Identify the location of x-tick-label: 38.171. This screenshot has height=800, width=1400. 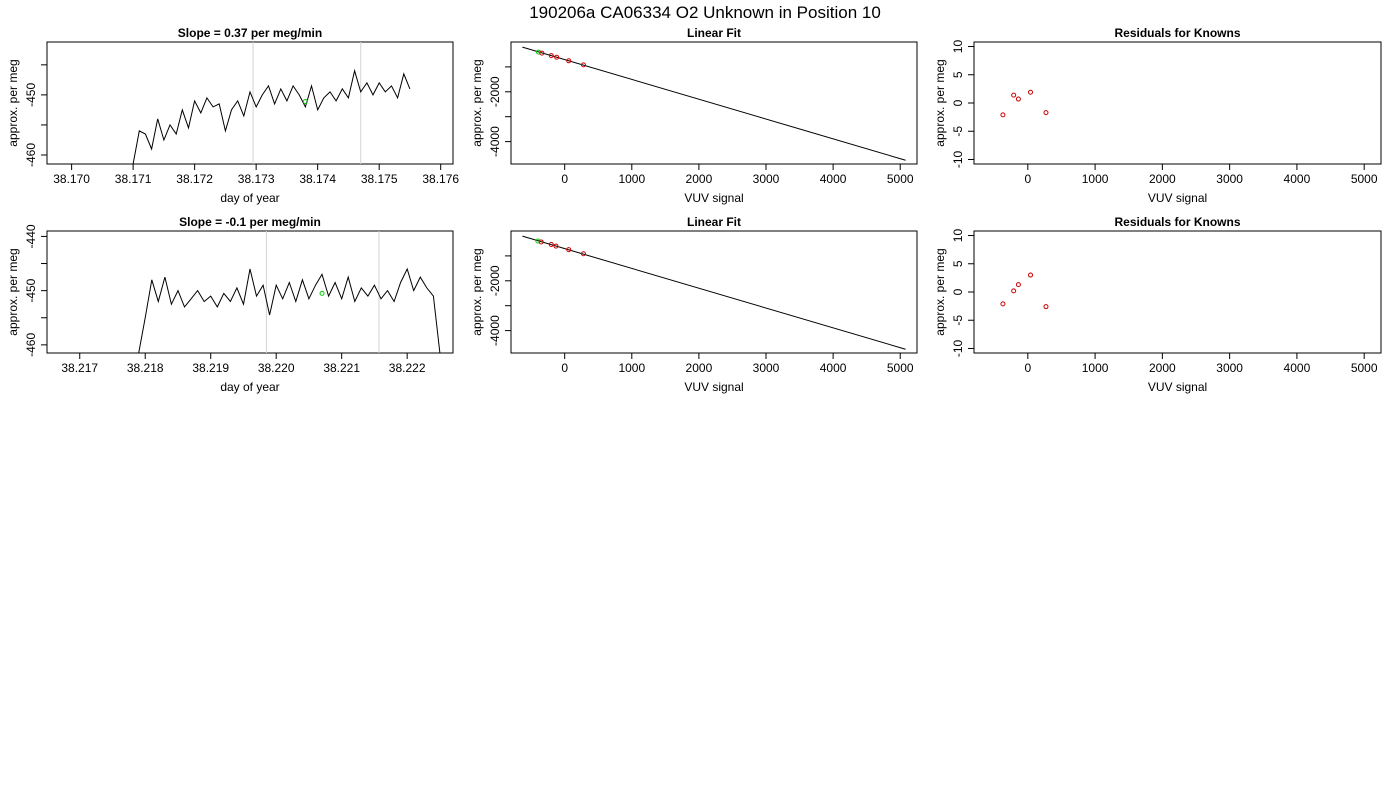
(133, 179).